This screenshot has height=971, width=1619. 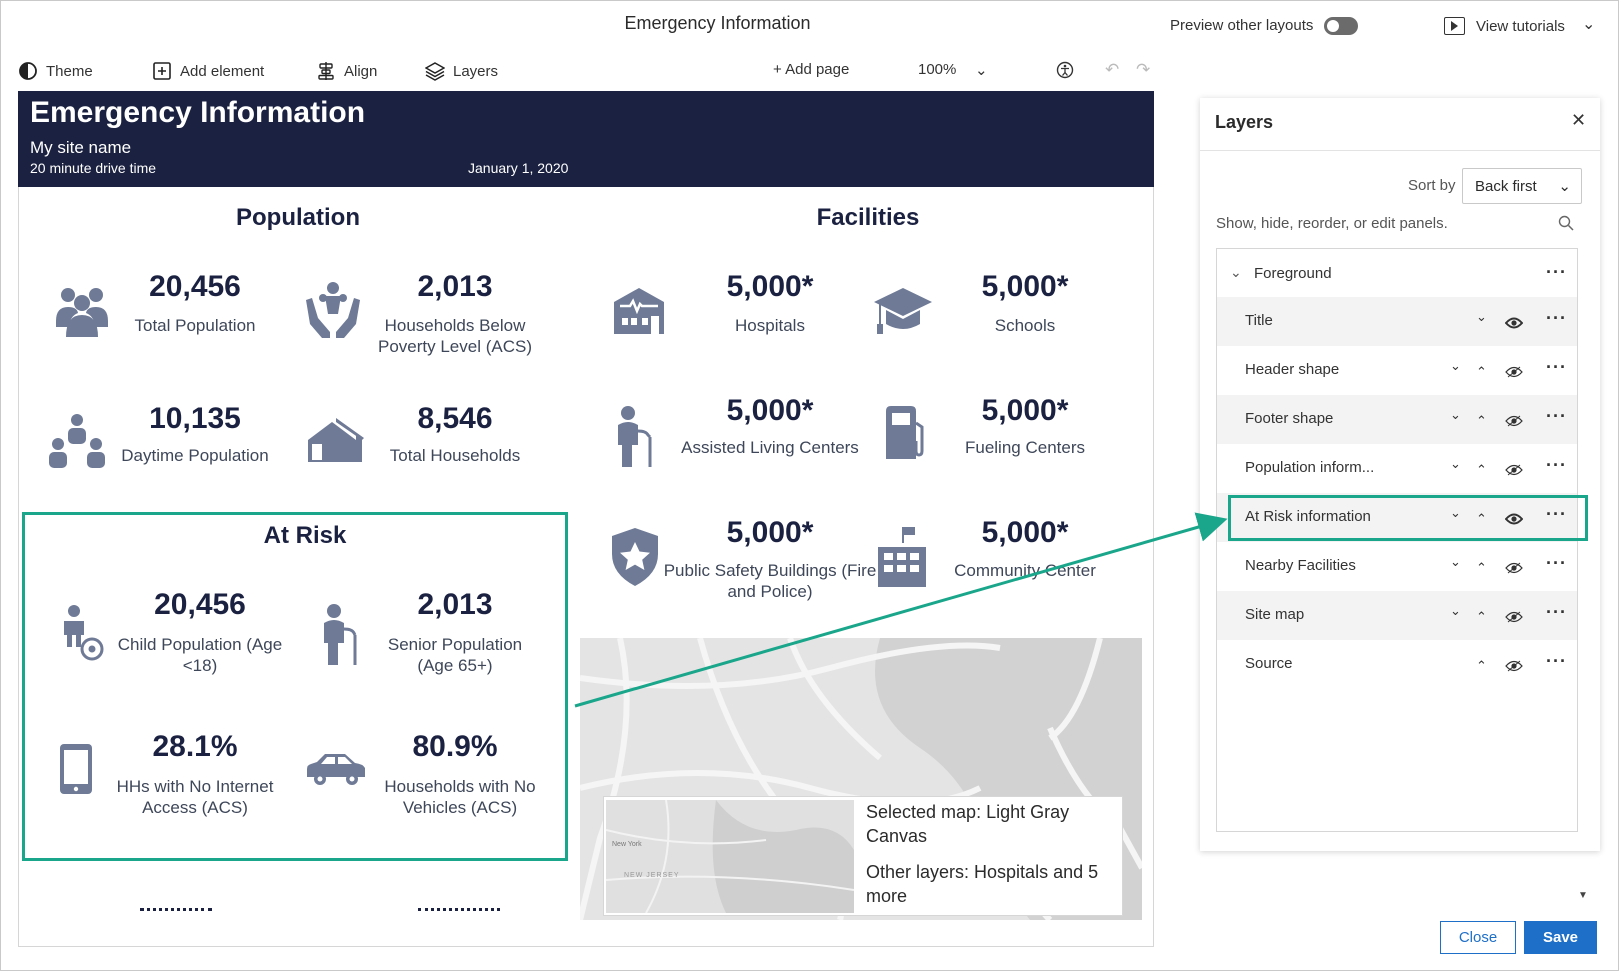 What do you see at coordinates (1579, 120) in the screenshot?
I see `close-icon: ✕` at bounding box center [1579, 120].